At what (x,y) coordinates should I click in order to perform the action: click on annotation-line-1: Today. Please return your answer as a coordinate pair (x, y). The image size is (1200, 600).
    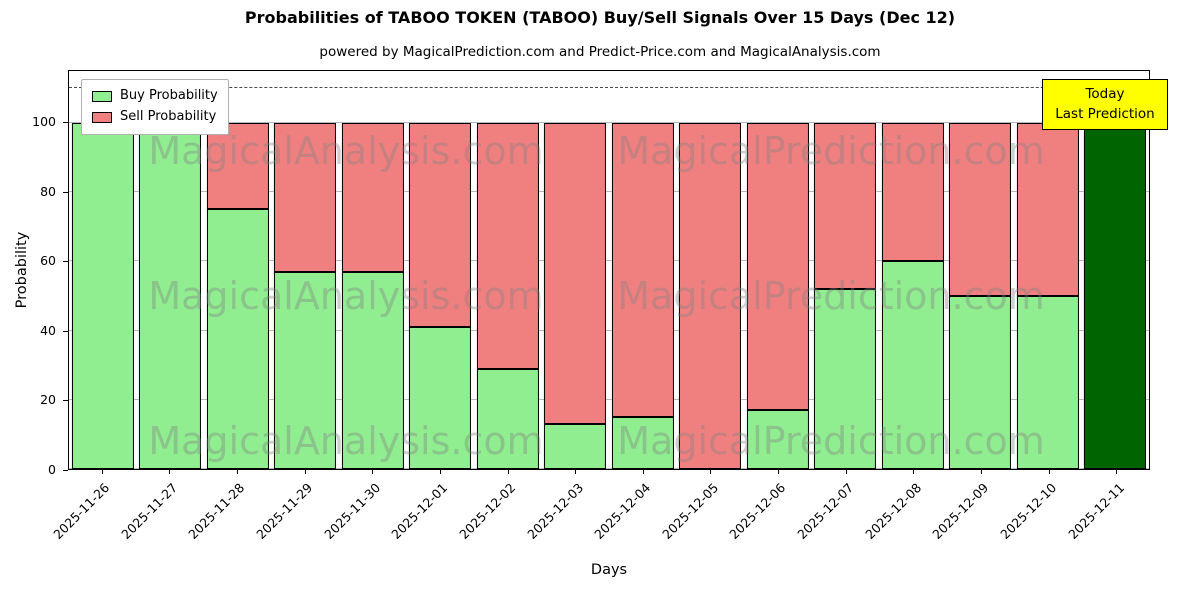
    Looking at the image, I should click on (1105, 94).